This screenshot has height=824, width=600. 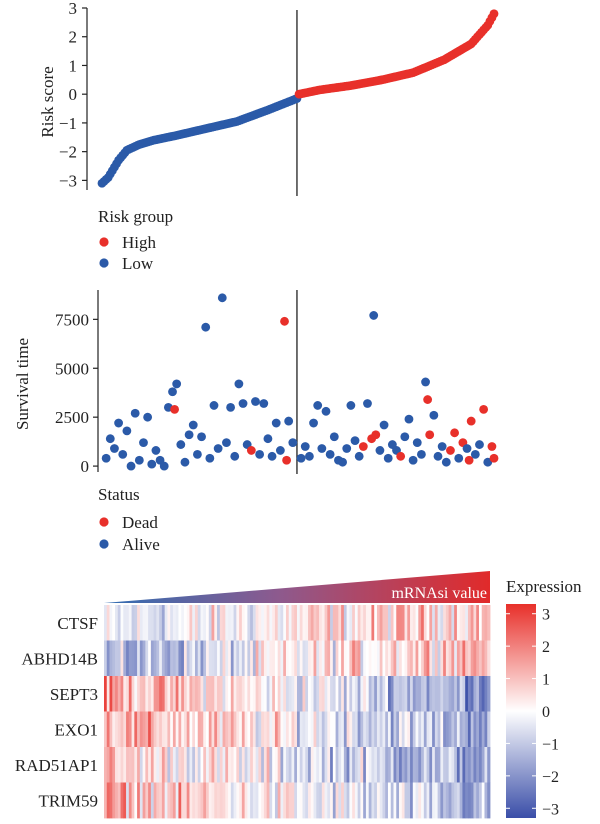 What do you see at coordinates (104, 522) in the screenshot?
I see `legend-dead-marker` at bounding box center [104, 522].